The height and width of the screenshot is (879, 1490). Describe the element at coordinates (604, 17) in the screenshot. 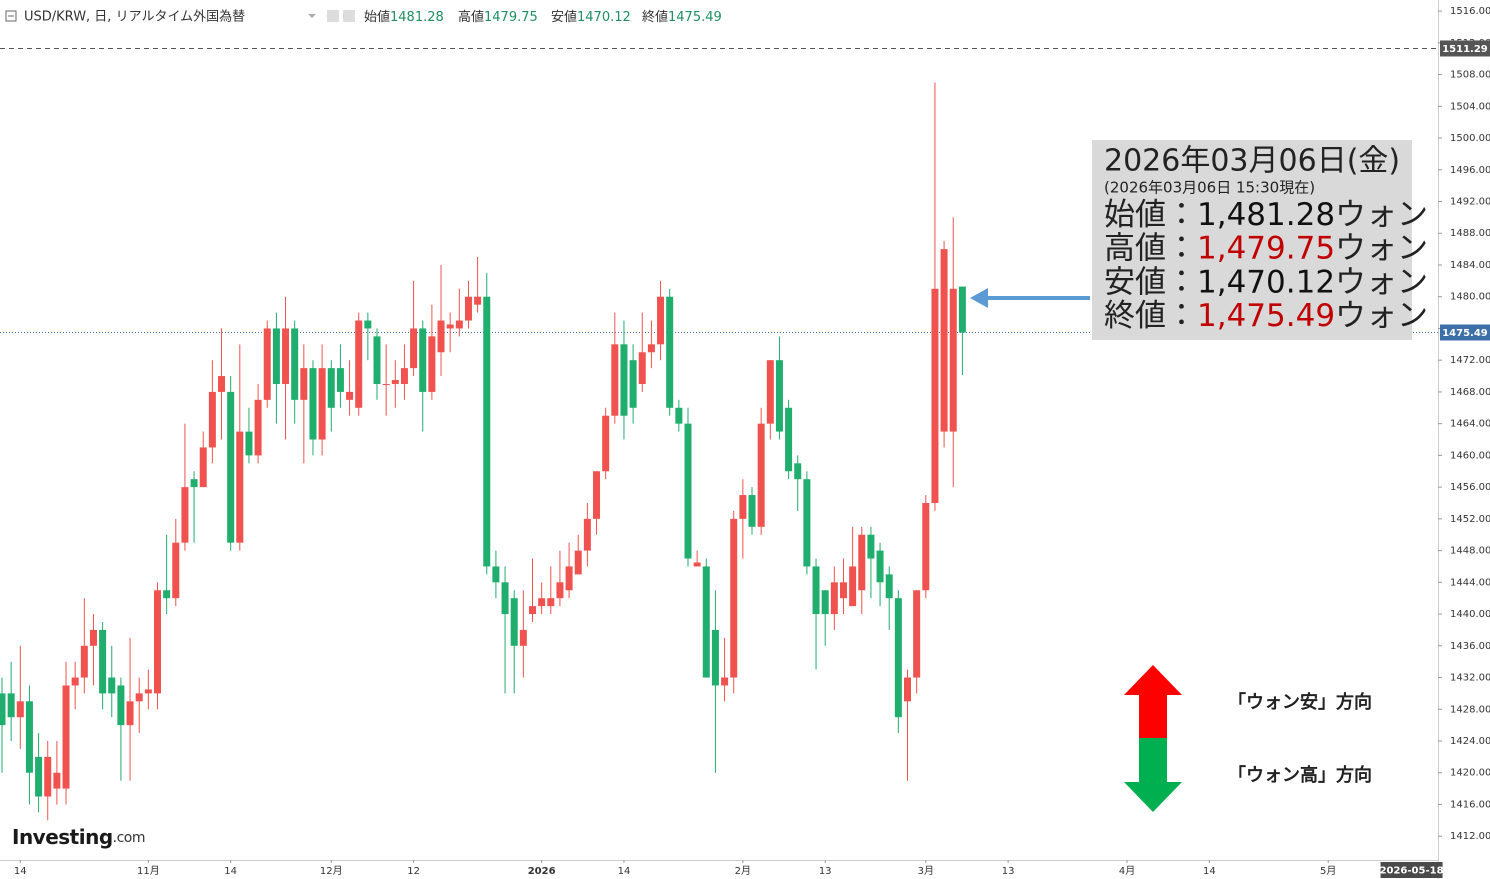

I see `ohlc-value: 1470.12` at that location.